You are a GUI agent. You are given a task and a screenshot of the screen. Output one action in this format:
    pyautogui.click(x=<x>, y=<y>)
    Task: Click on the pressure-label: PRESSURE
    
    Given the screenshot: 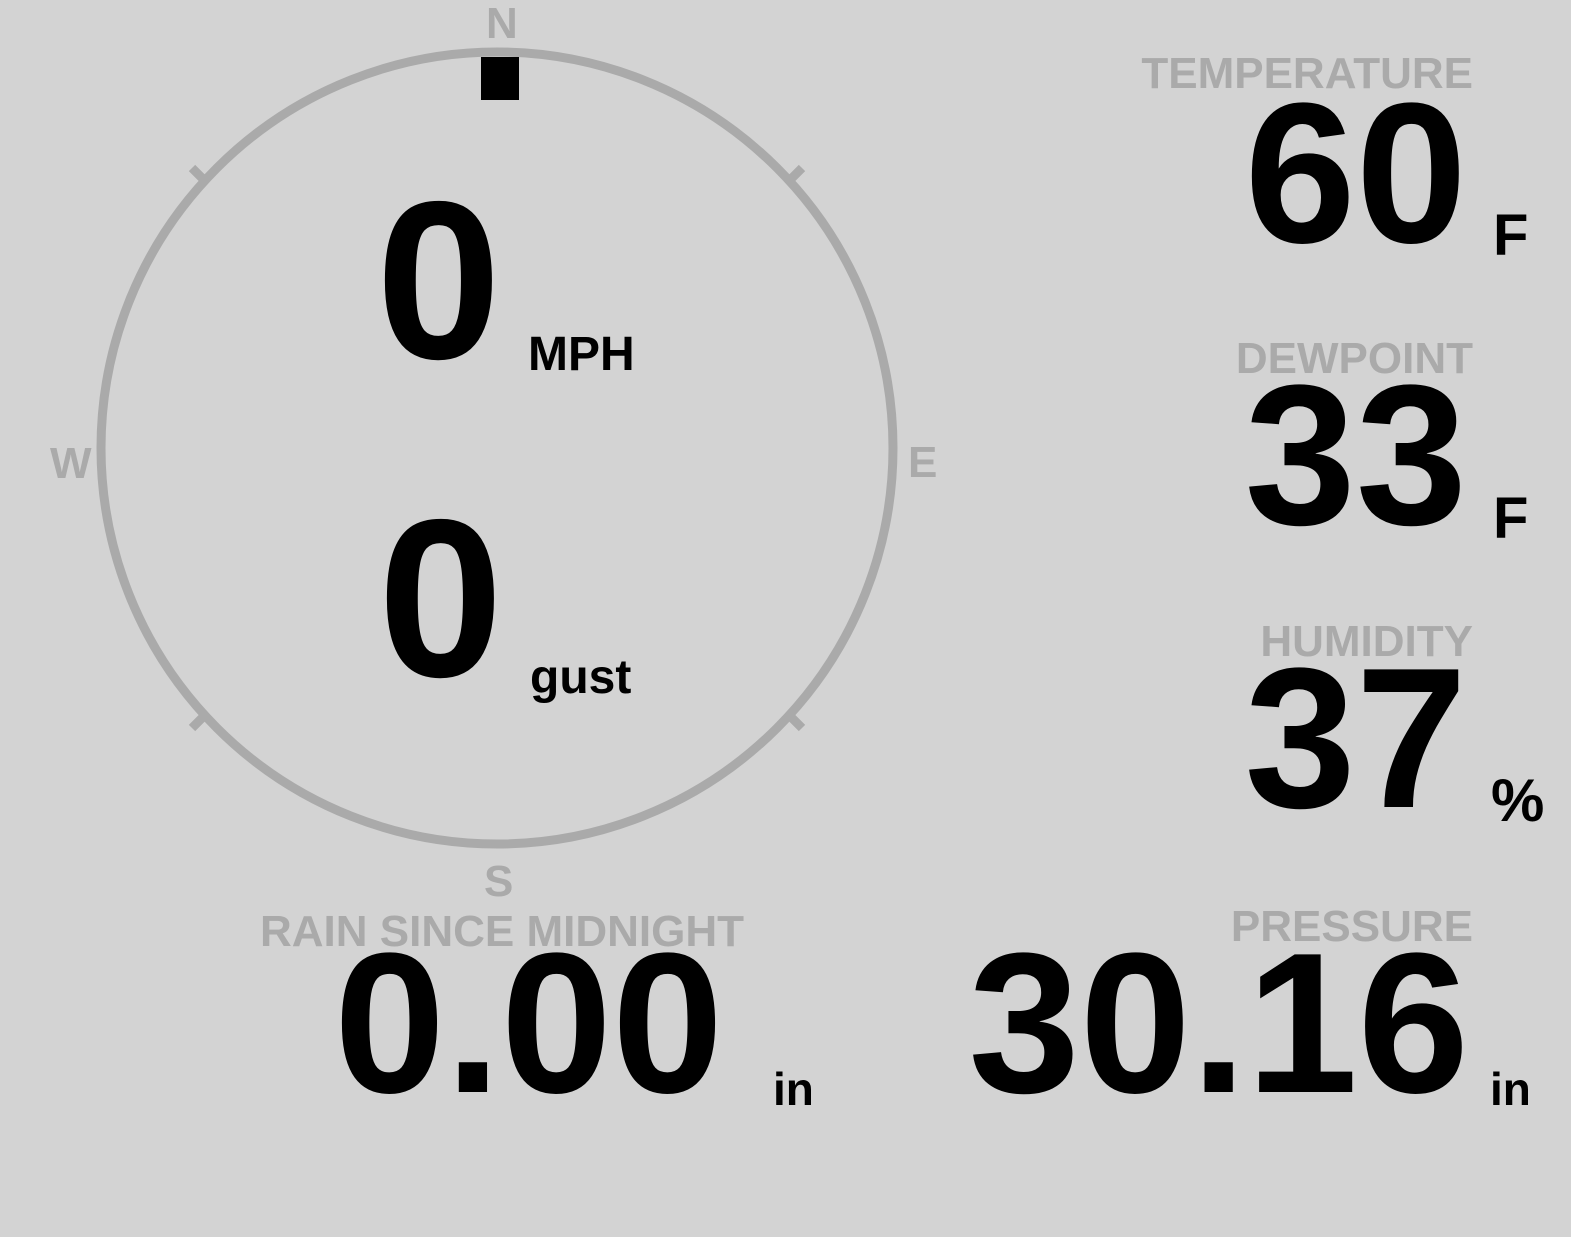 What is the action you would take?
    pyautogui.click(x=1351, y=926)
    